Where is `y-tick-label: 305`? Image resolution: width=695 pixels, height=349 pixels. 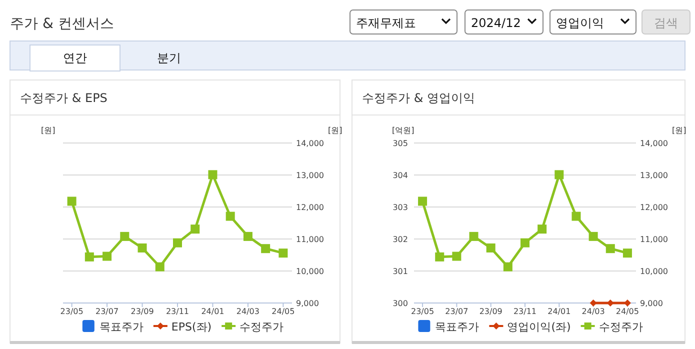
y-tick-label: 305 is located at coordinates (400, 143).